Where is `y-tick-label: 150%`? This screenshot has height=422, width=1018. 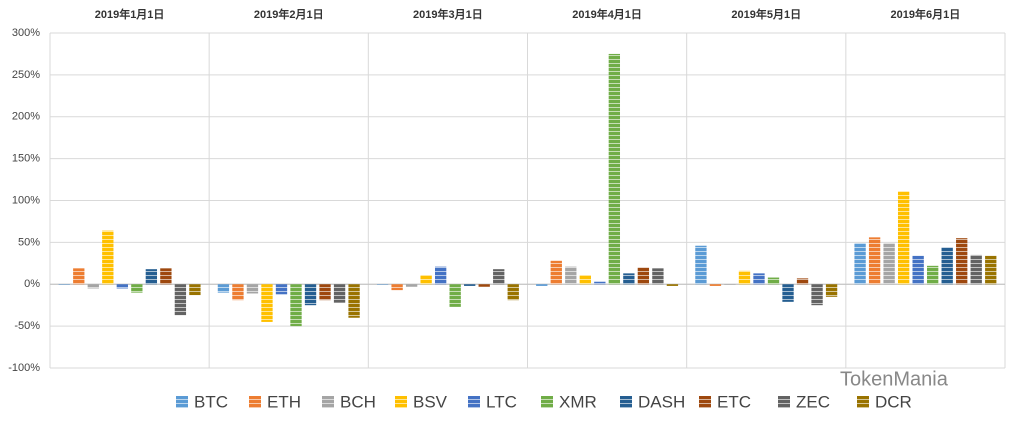
y-tick-label: 150% is located at coordinates (26, 159).